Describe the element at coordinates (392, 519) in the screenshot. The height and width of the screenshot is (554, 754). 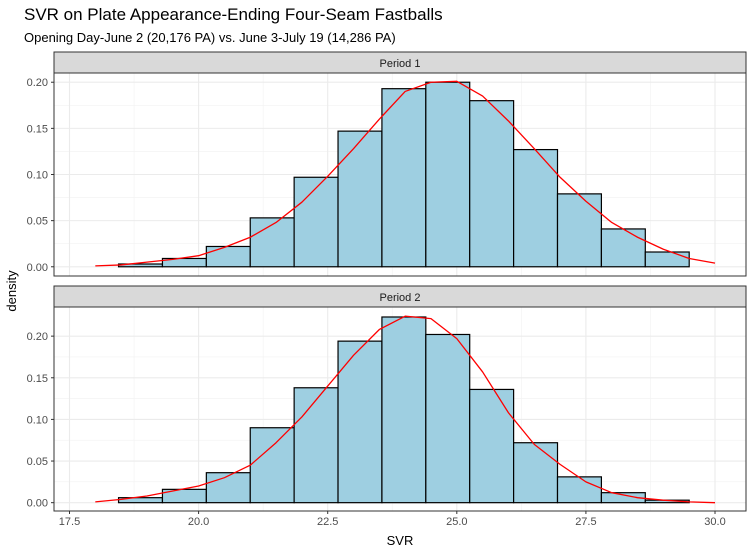
I see `x-axis: 17.5 20.0 22.5 25.0 27.5 30.0` at that location.